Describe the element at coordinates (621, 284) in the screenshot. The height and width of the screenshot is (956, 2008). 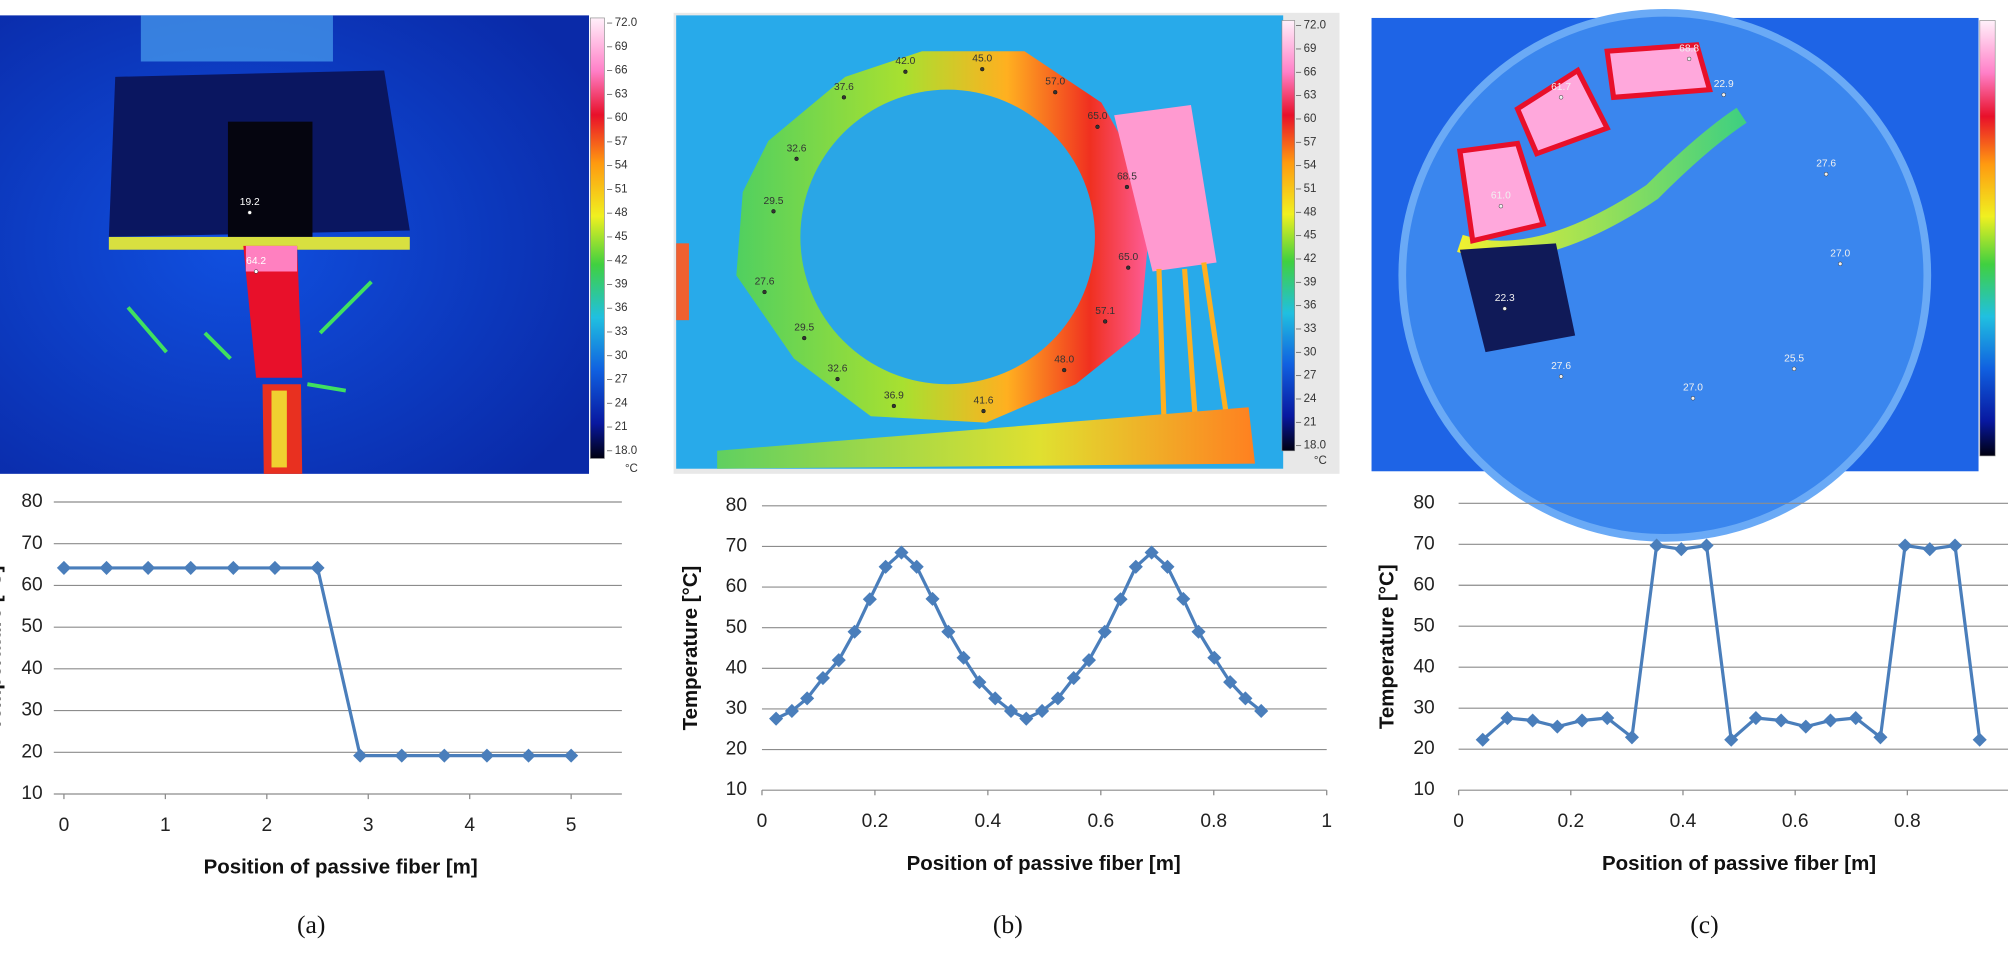
I see `colorbar-label: 39` at that location.